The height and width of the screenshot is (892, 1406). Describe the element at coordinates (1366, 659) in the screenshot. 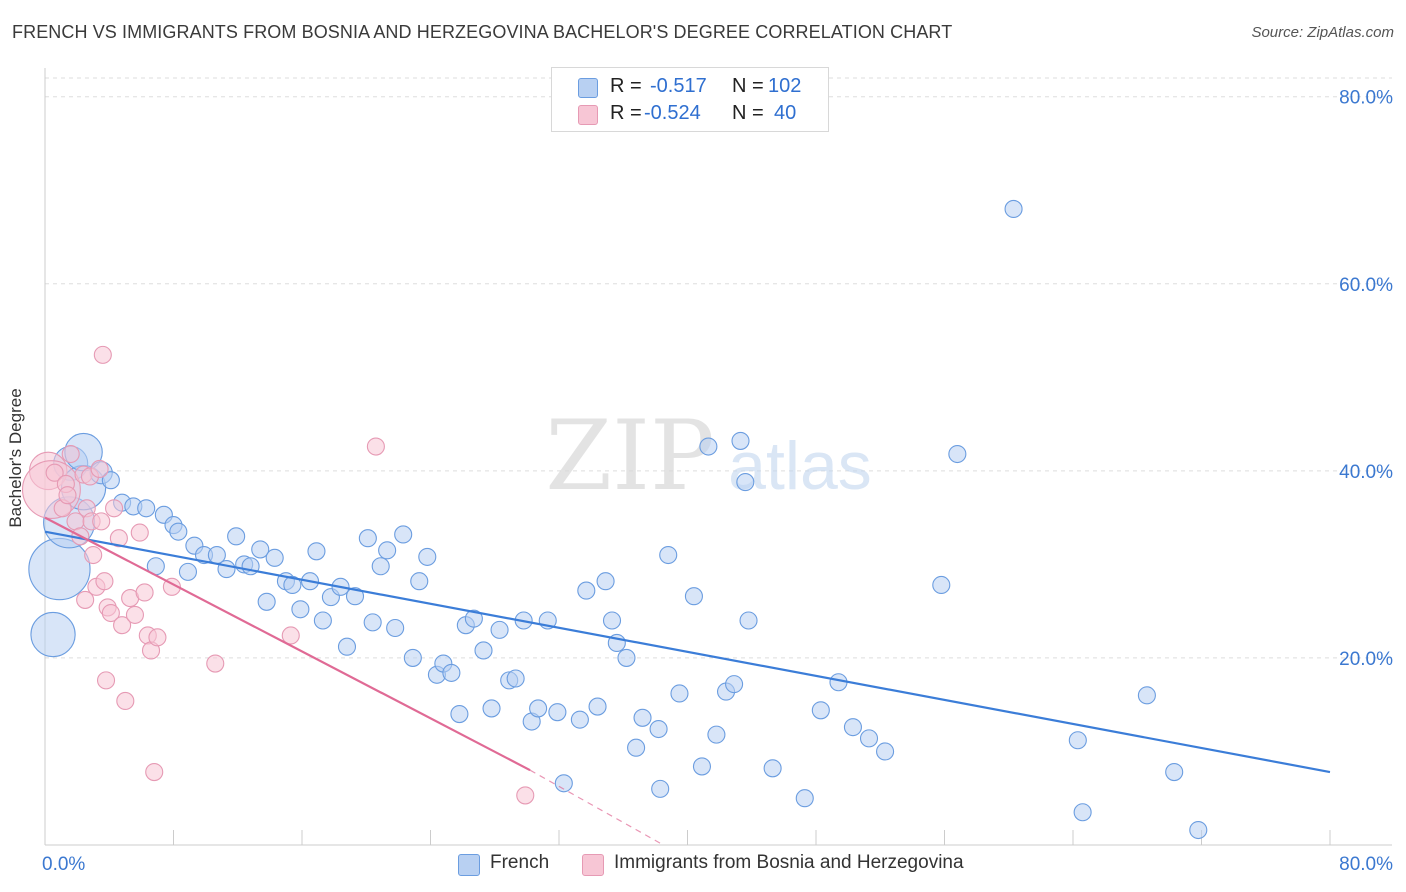

I see `y-tick-label-0: 20.0%` at that location.